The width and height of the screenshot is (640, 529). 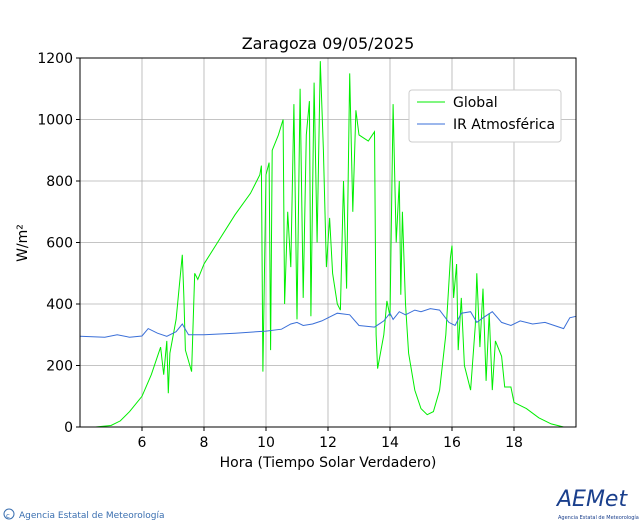 What do you see at coordinates (59, 305) in the screenshot?
I see `y-tick-label: 400` at bounding box center [59, 305].